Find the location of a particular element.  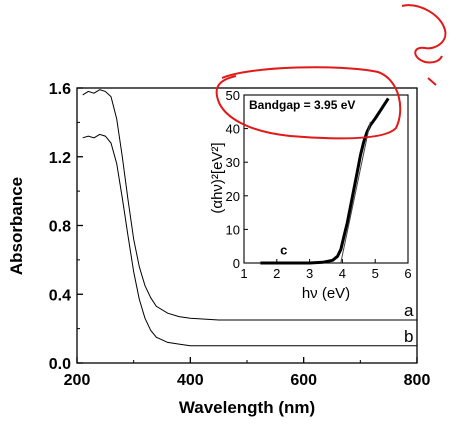

inset-plot-frame is located at coordinates (326, 179).